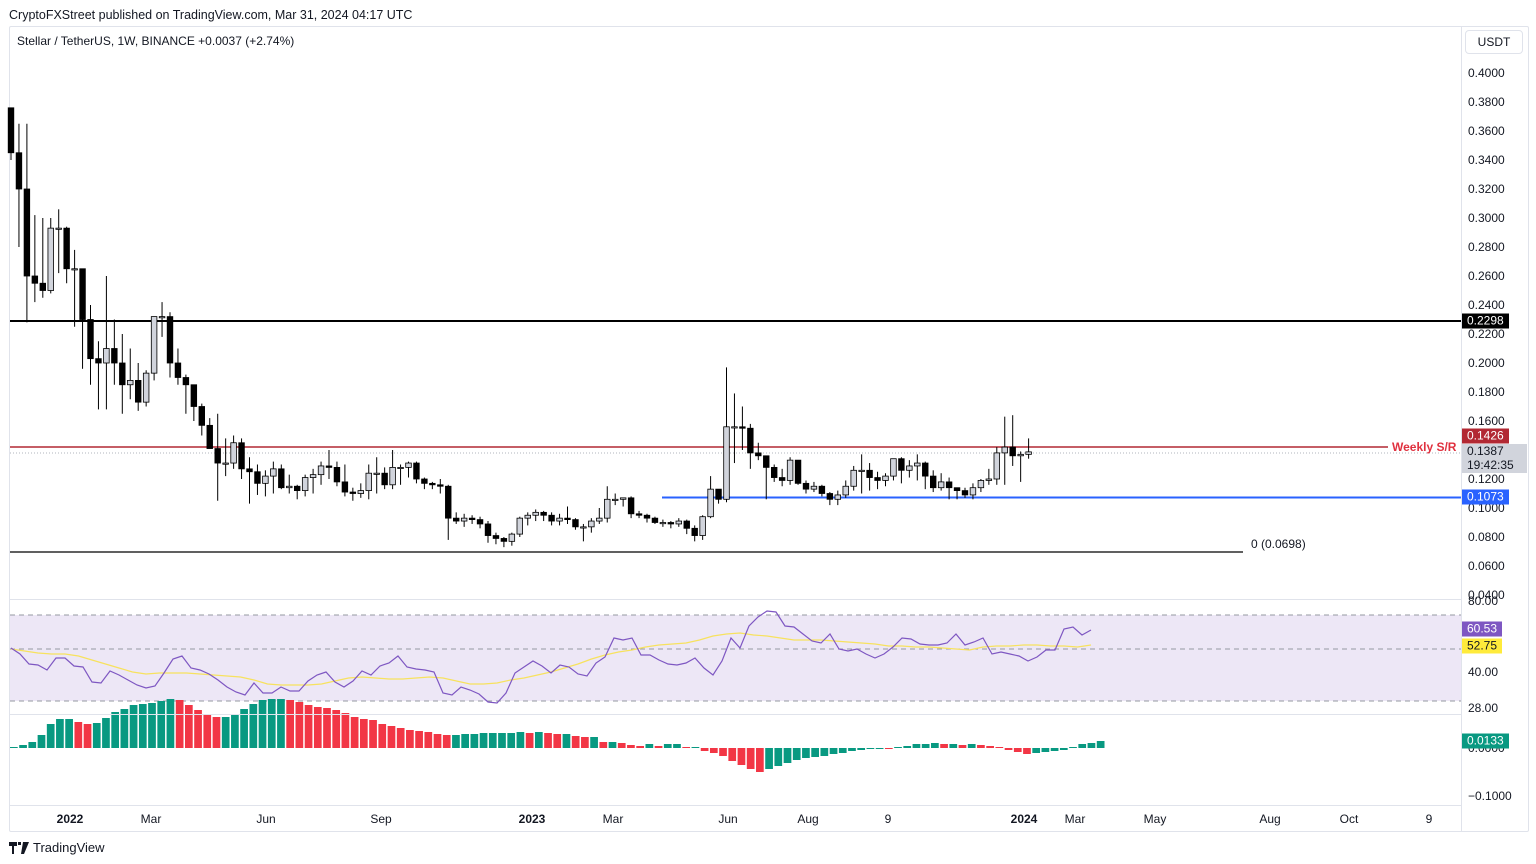 The image size is (1536, 864). I want to click on time-label: May, so click(1155, 819).